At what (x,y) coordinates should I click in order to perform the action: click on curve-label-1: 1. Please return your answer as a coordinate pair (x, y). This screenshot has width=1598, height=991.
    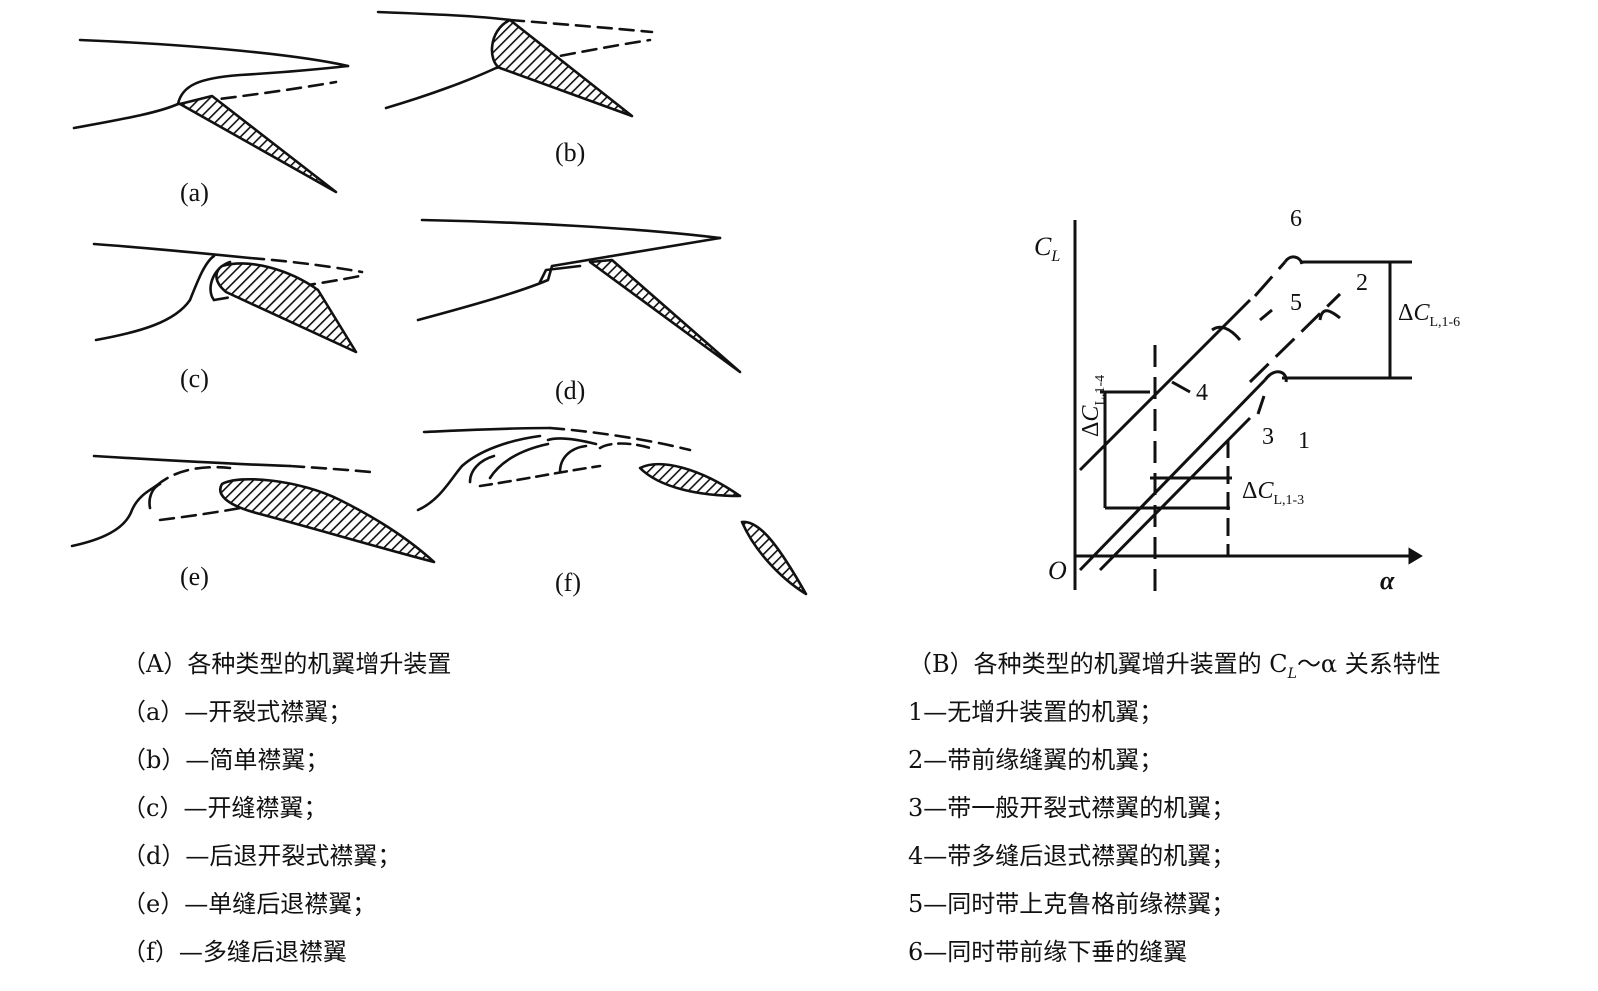
    Looking at the image, I should click on (1304, 441).